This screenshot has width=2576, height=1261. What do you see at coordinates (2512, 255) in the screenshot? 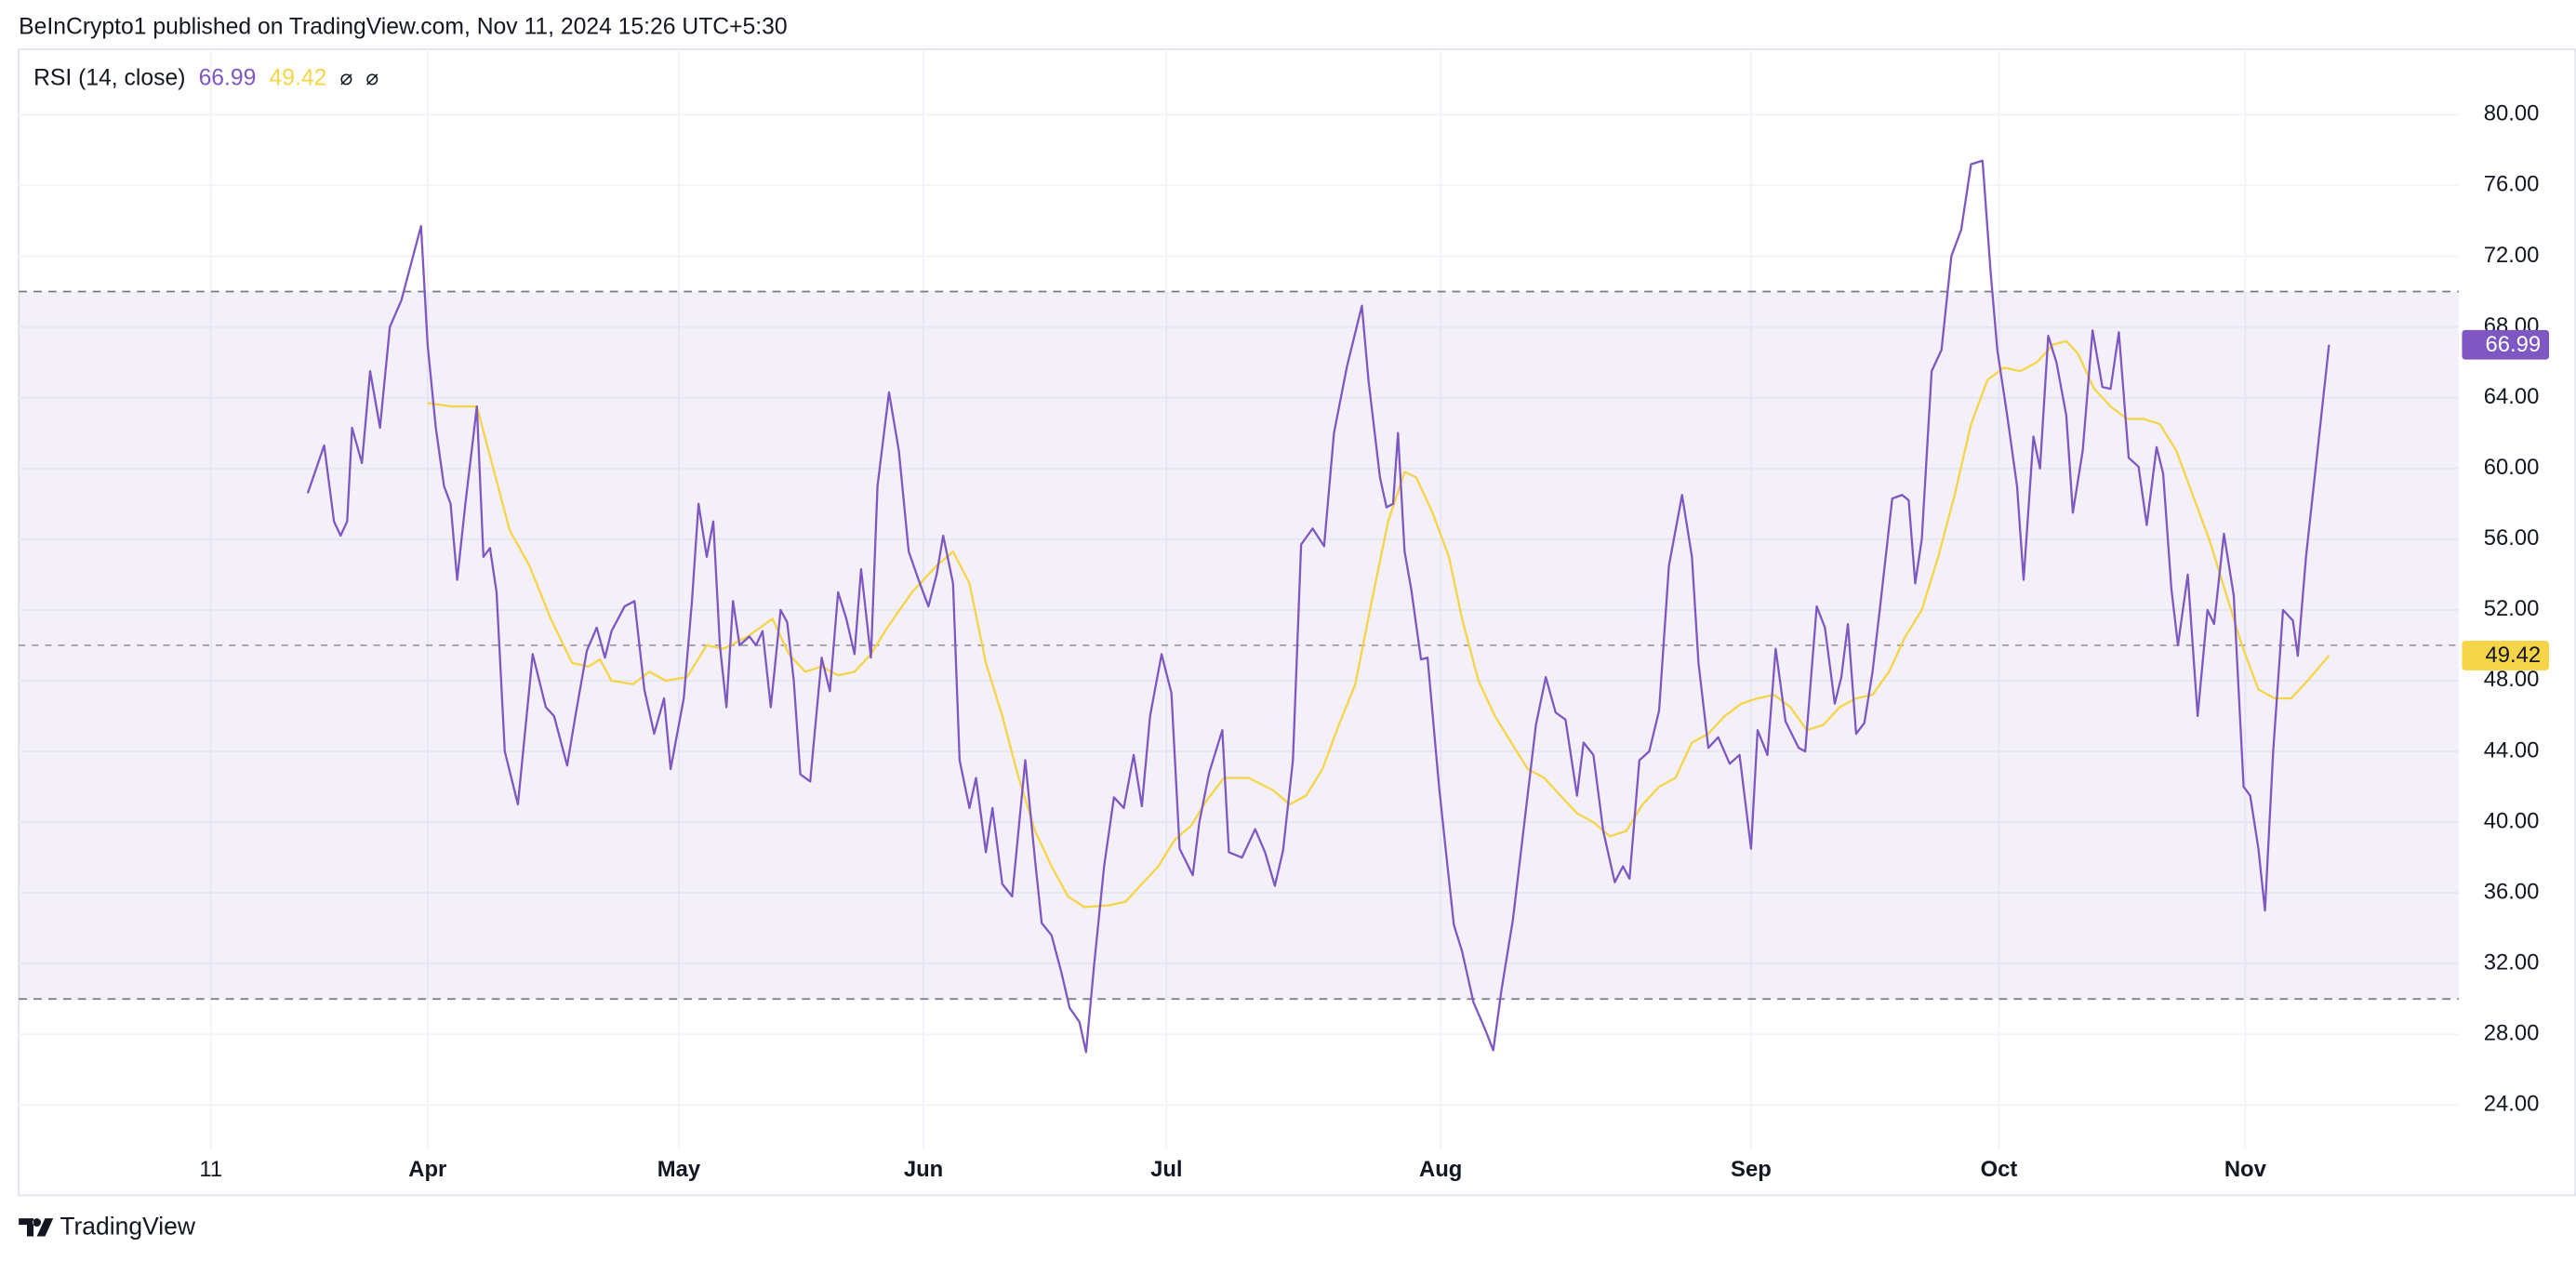
I see `y-tick-label: 72.00` at bounding box center [2512, 255].